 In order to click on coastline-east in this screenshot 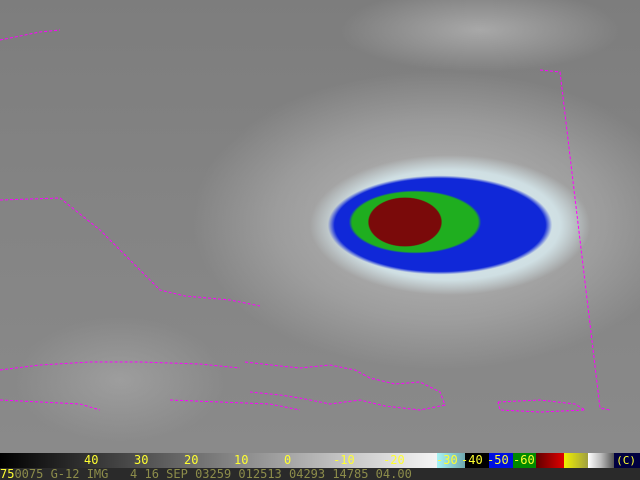, I will do `click(575, 240)`.